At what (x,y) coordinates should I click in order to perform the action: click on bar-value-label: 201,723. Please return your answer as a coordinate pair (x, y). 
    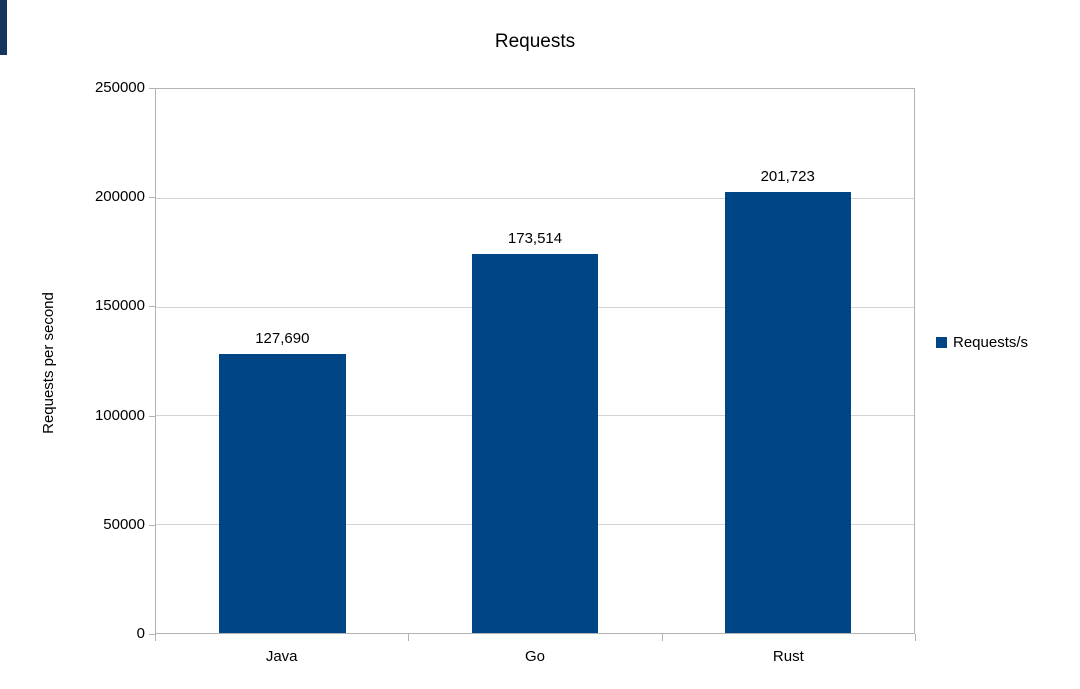
    Looking at the image, I should click on (787, 176).